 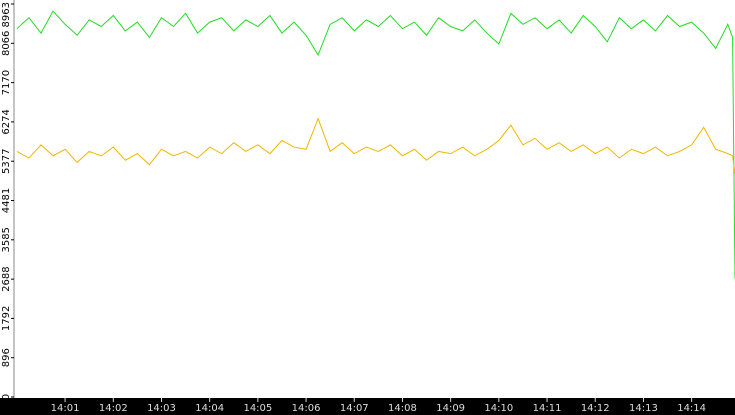 What do you see at coordinates (547, 408) in the screenshot?
I see `x-tick-label: 14:11` at bounding box center [547, 408].